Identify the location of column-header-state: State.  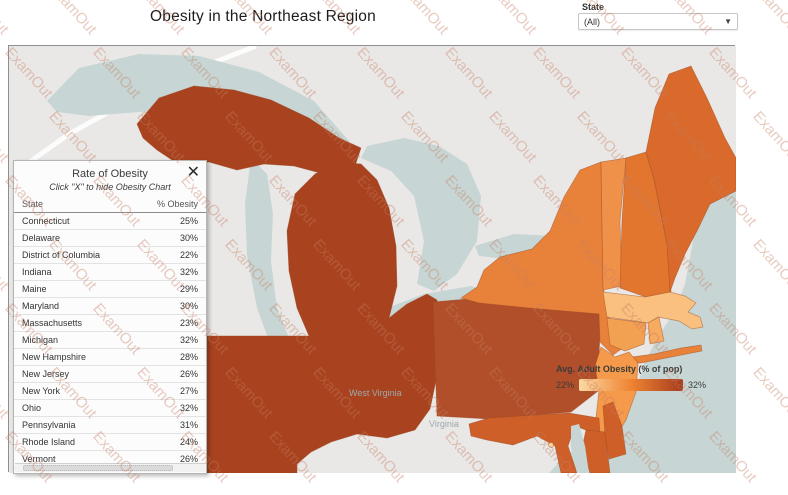
(74, 205).